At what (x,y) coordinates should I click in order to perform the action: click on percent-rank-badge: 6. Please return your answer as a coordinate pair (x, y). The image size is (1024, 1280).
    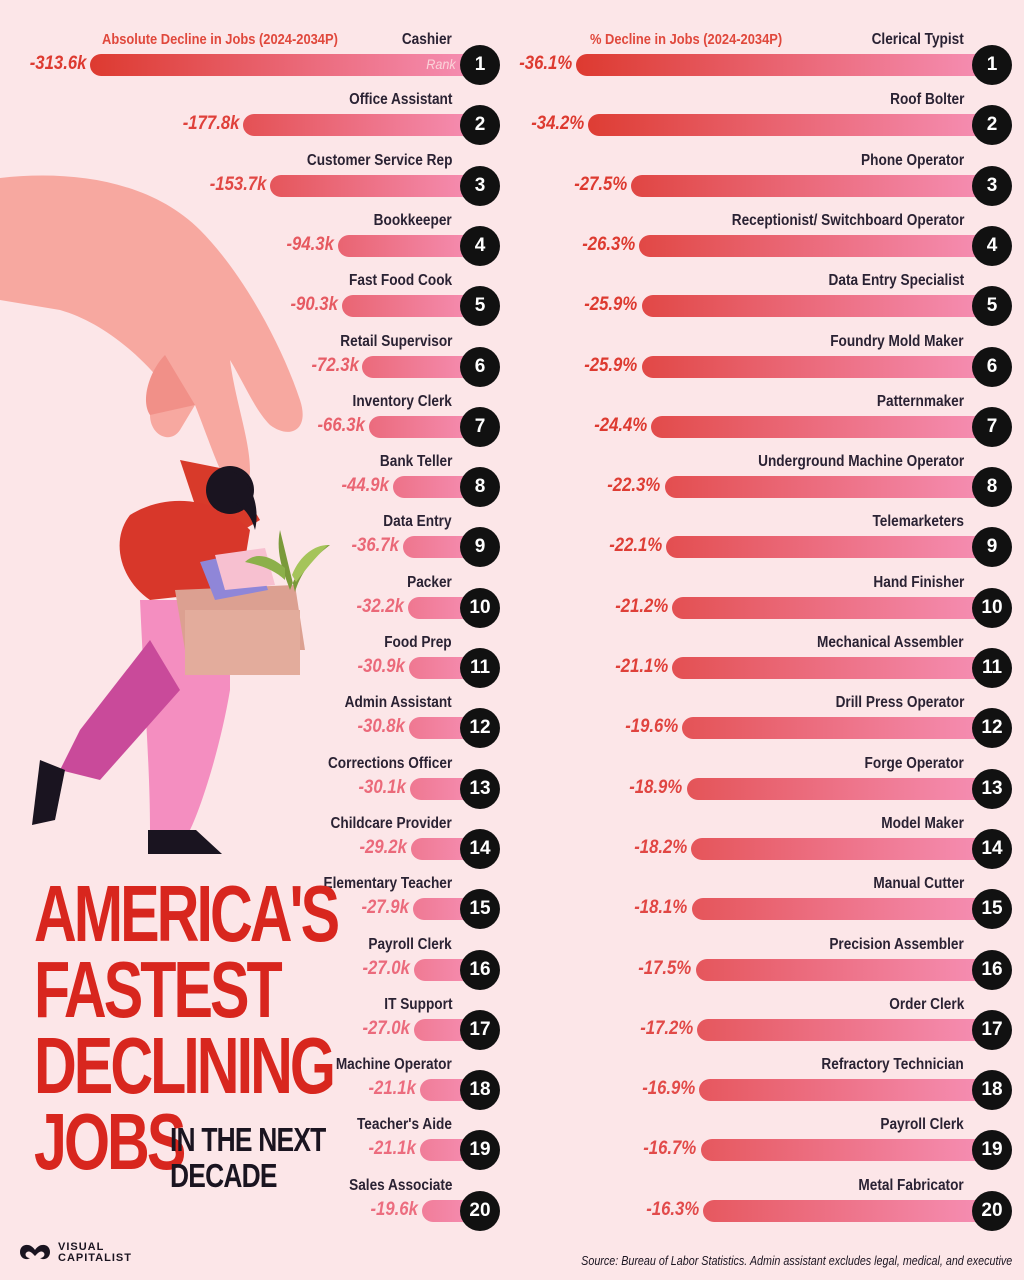
    Looking at the image, I should click on (992, 366).